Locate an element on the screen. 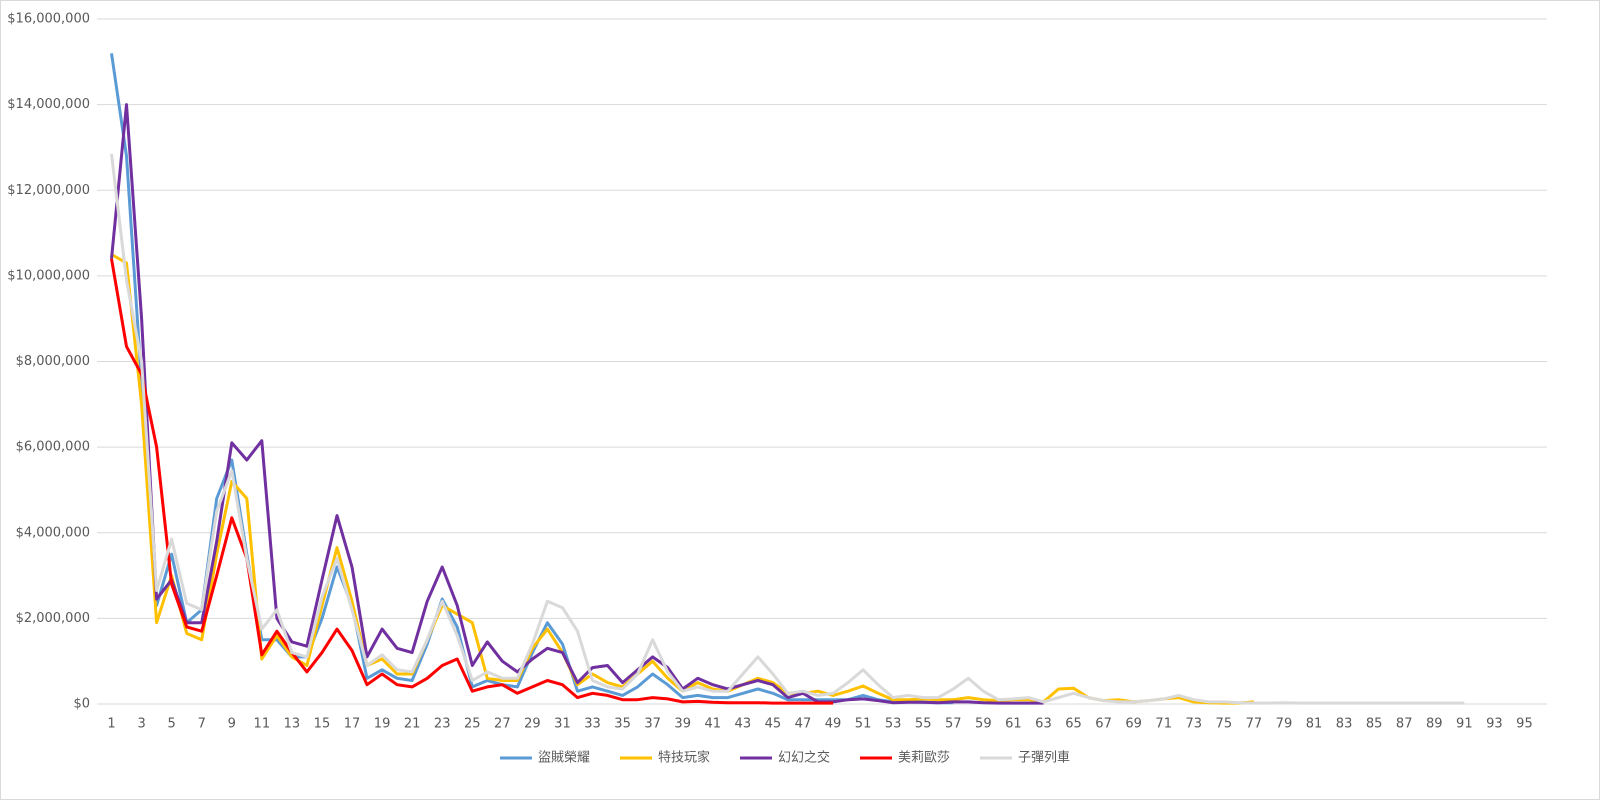 This screenshot has height=800, width=1600. x-tick-label: 79 is located at coordinates (1284, 724).